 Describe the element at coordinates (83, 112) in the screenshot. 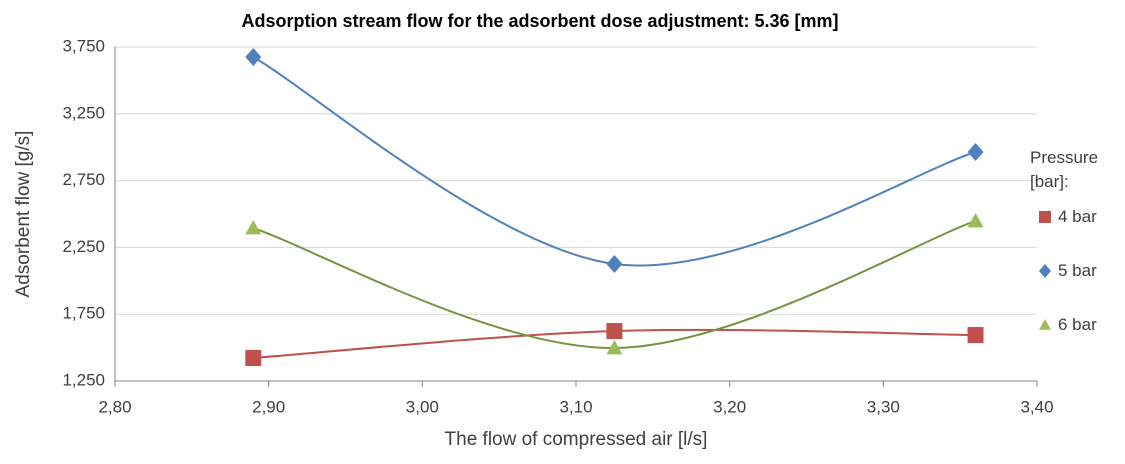

I see `y-tick-label: 3,250` at that location.